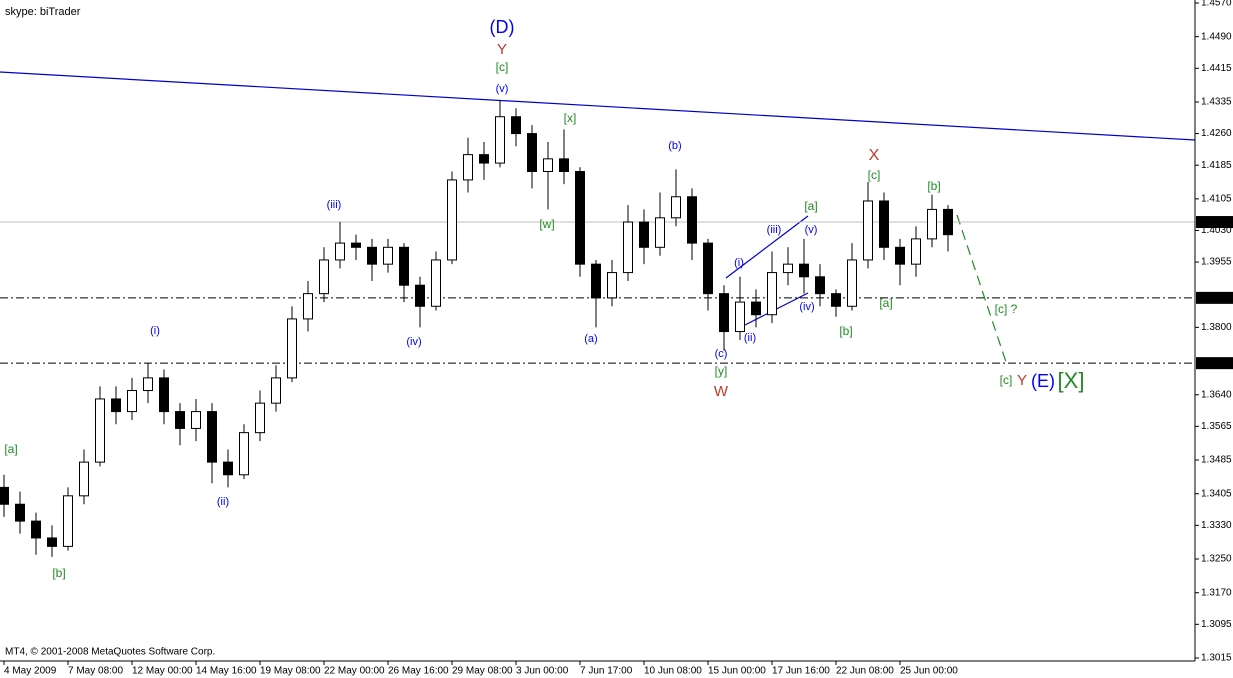 Image resolution: width=1233 pixels, height=678 pixels. What do you see at coordinates (865, 671) in the screenshot?
I see `x-tick-label: 22 Jun 08:00` at bounding box center [865, 671].